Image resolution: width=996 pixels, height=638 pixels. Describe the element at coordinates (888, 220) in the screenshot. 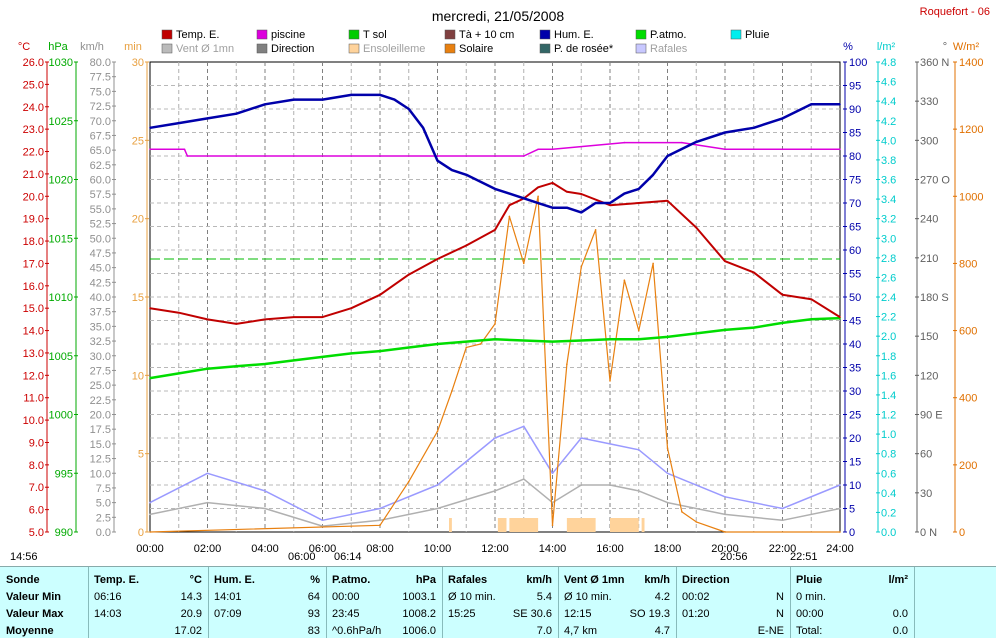

I see `rain-tick-label: 3.2` at that location.